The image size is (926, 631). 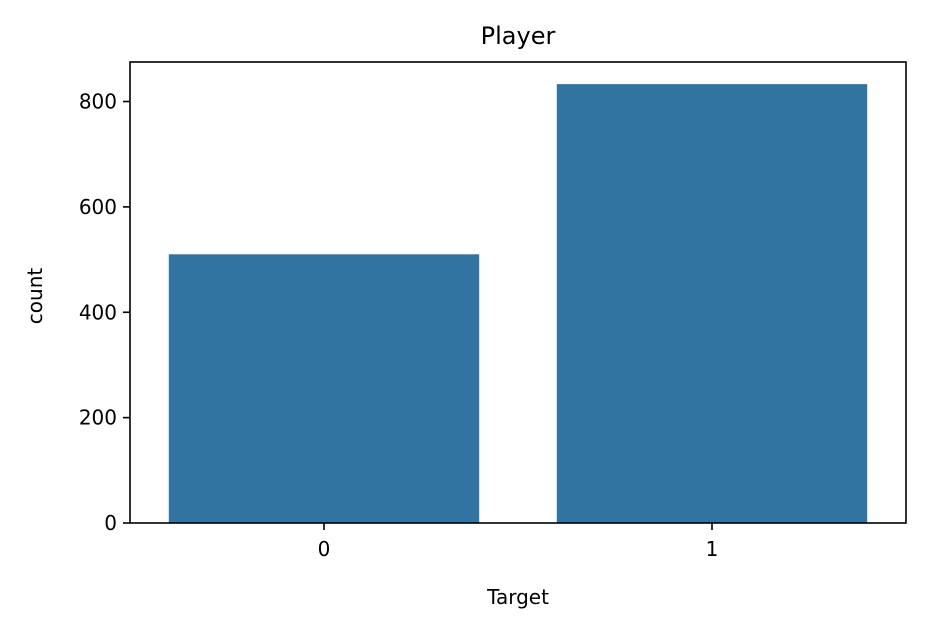 What do you see at coordinates (98, 207) in the screenshot?
I see `y-tick-label: 600` at bounding box center [98, 207].